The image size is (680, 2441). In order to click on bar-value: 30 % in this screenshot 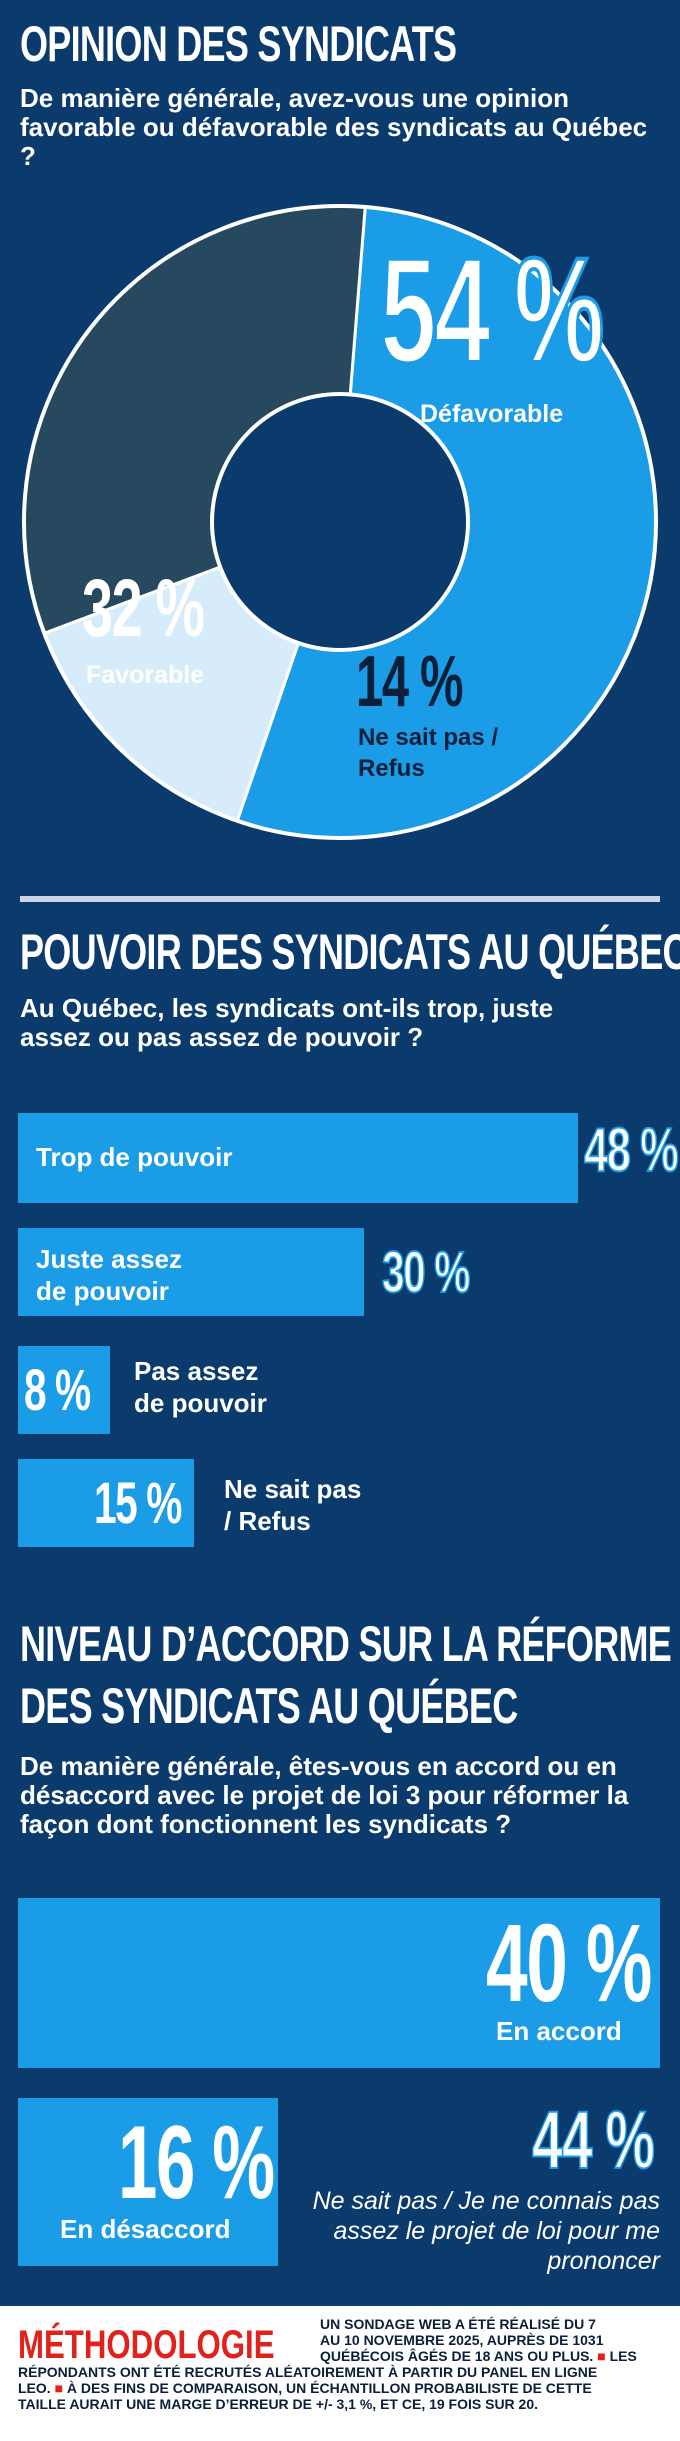, I will do `click(426, 1272)`.